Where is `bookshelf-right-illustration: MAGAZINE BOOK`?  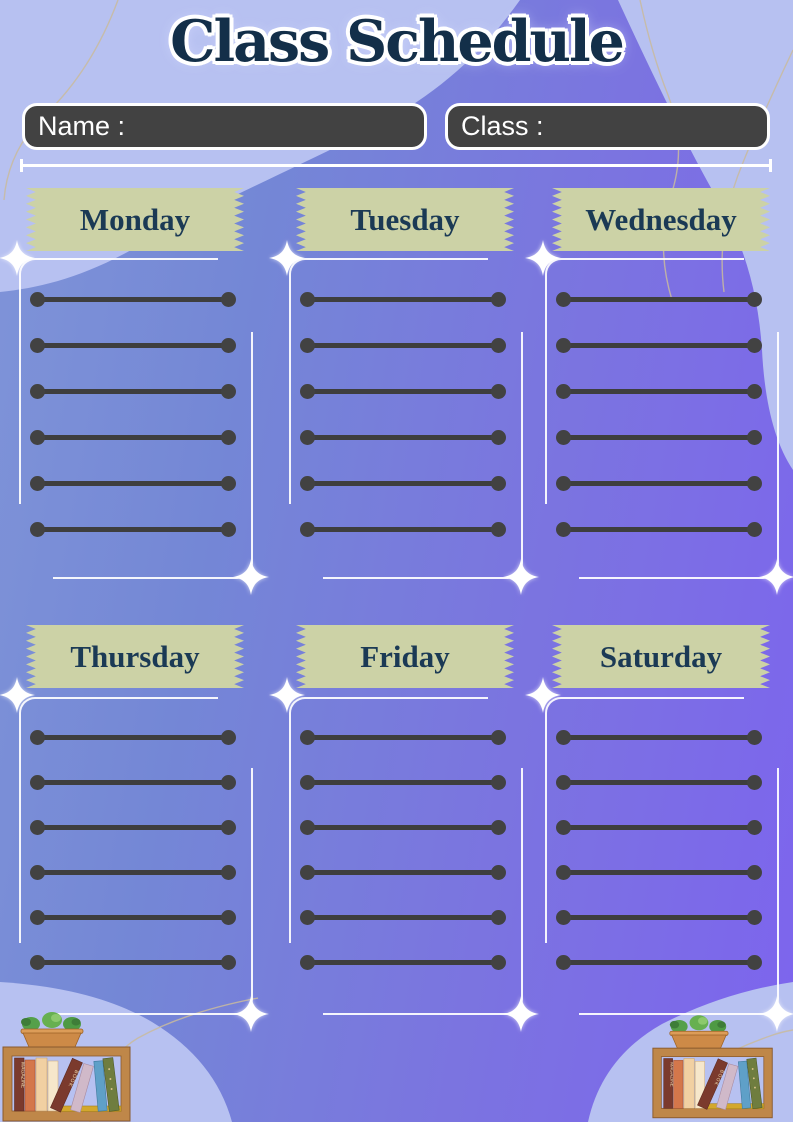
bookshelf-right-illustration: MAGAZINE BOOK is located at coordinates (712, 1067).